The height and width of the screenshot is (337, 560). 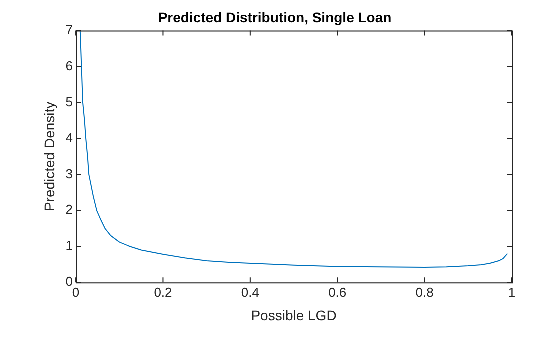 I want to click on y-tick-label: 7, so click(x=70, y=30).